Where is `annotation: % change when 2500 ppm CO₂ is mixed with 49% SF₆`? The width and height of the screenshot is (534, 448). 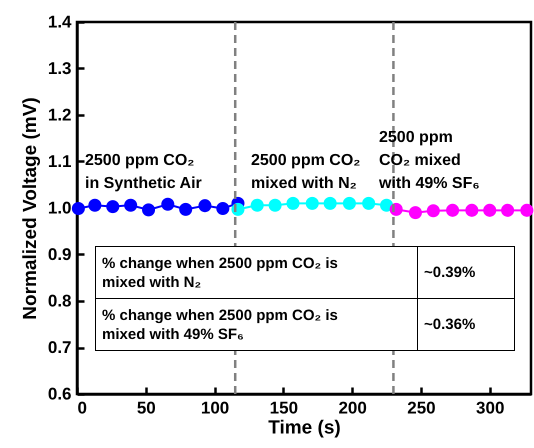 annotation: % change when 2500 ppm CO₂ is mixed with 49% SF₆ is located at coordinates (257, 324).